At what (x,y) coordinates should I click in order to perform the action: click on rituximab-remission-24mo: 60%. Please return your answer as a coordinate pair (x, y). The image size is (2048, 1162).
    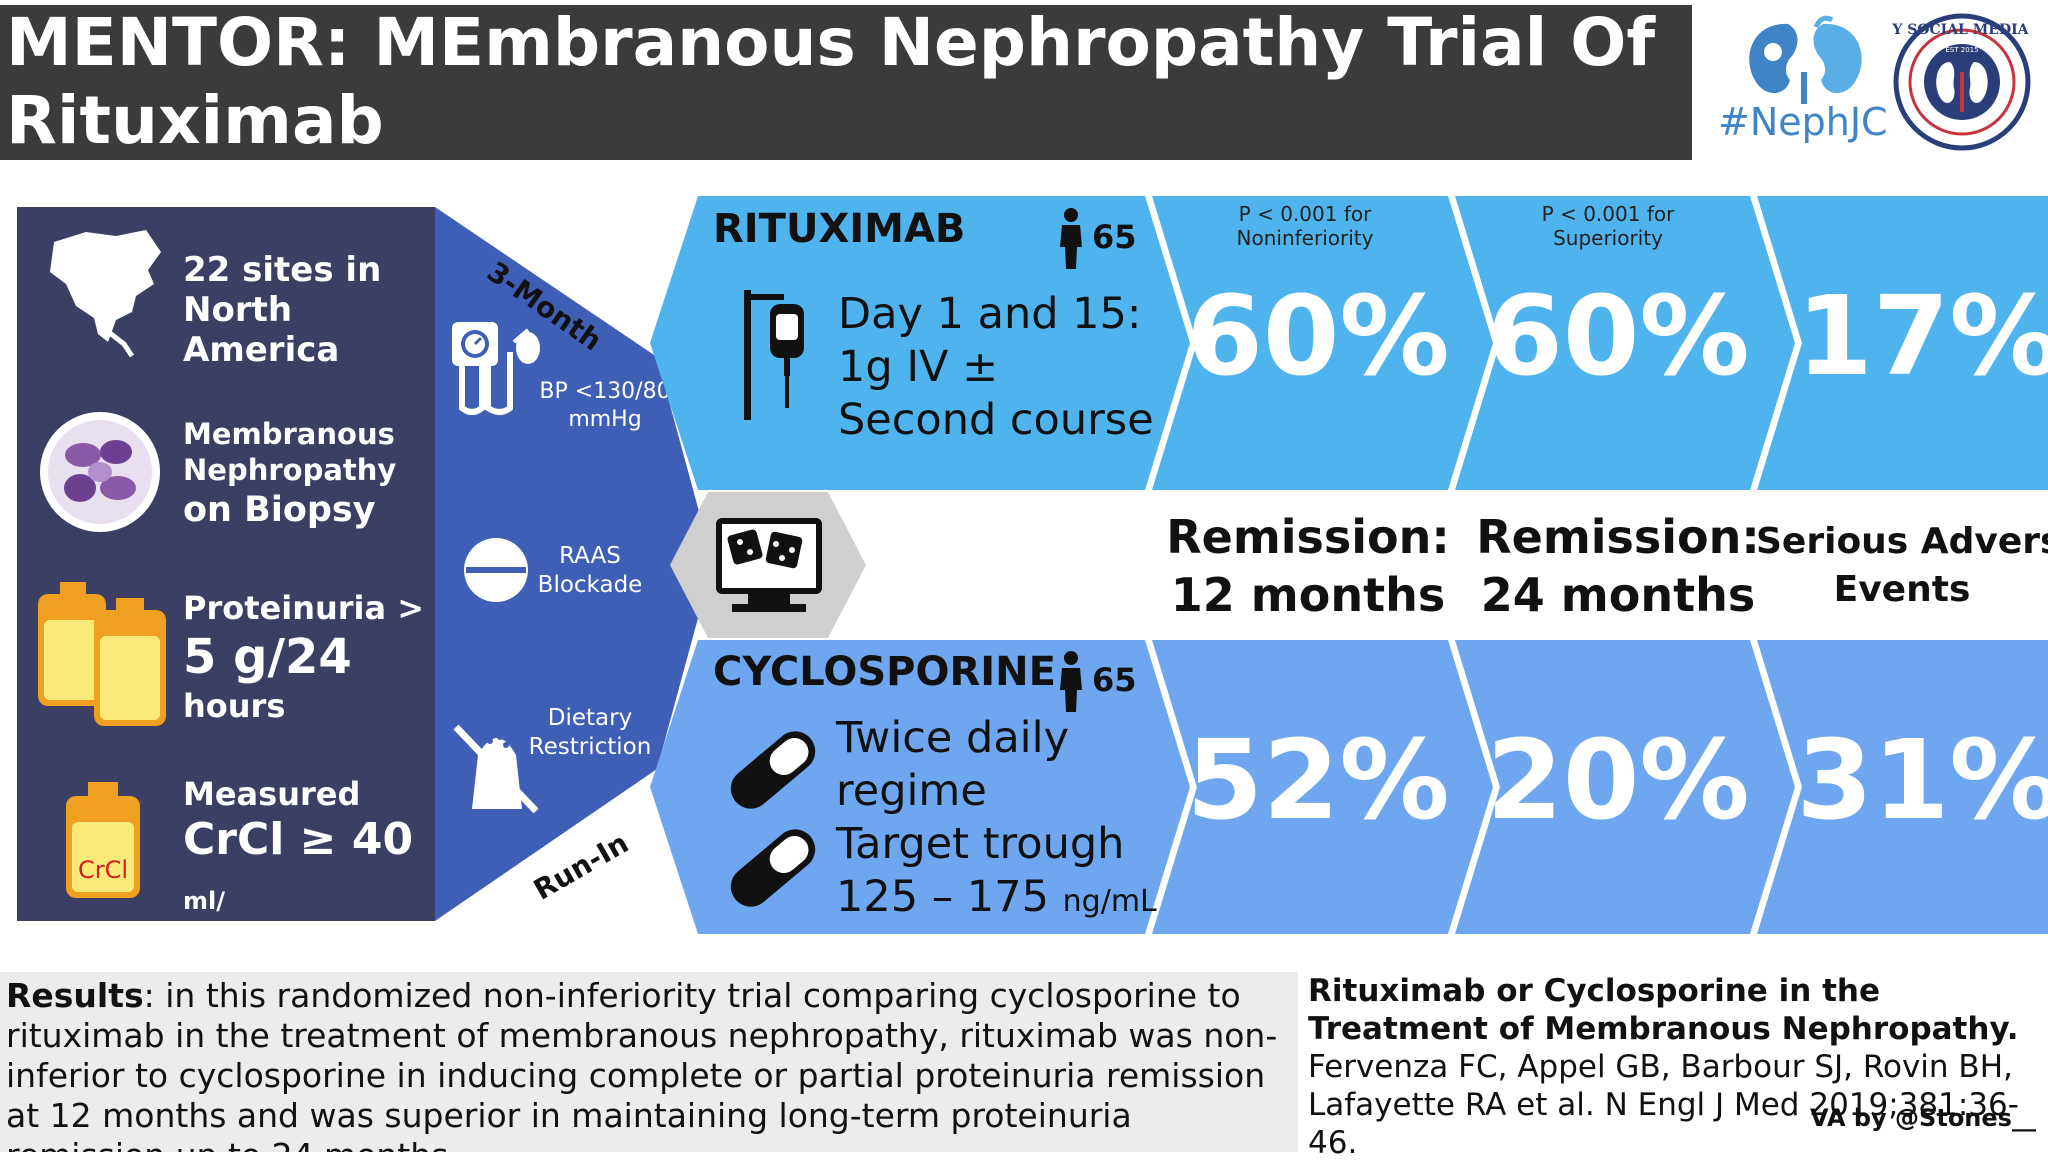
    Looking at the image, I should click on (1618, 336).